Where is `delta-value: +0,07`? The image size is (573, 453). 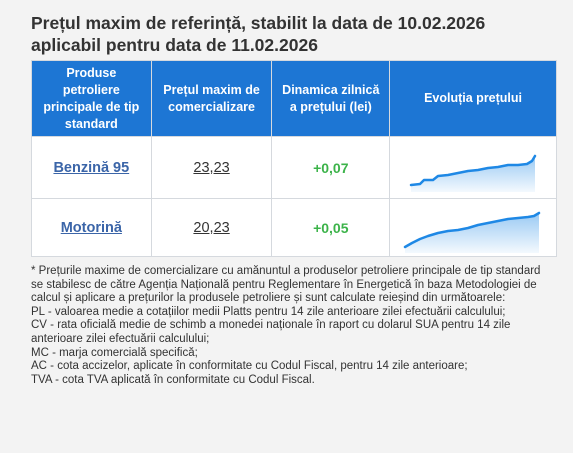 delta-value: +0,07 is located at coordinates (331, 167).